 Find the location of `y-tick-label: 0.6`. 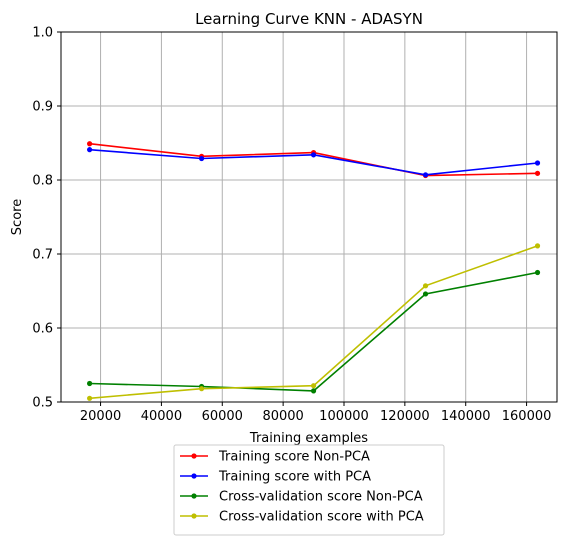

y-tick-label: 0.6 is located at coordinates (42, 329).